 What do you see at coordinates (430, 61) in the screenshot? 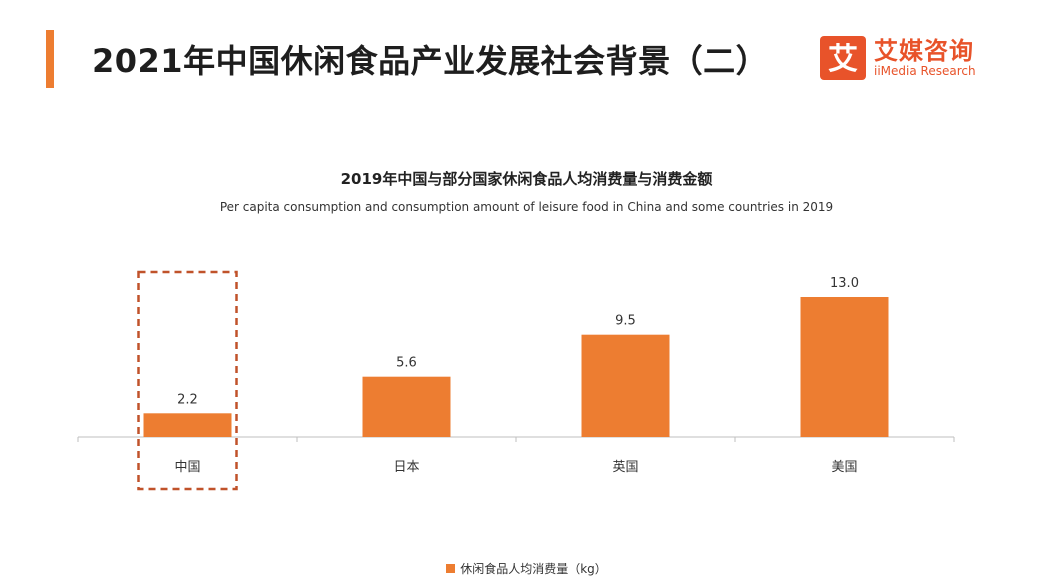
I see `page-title: 2021年中国休闲食品产业发展社会背景（二）` at bounding box center [430, 61].